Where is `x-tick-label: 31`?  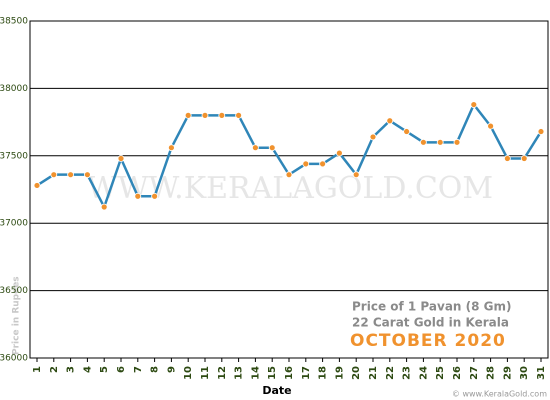 x-tick-label: 31 is located at coordinates (541, 373).